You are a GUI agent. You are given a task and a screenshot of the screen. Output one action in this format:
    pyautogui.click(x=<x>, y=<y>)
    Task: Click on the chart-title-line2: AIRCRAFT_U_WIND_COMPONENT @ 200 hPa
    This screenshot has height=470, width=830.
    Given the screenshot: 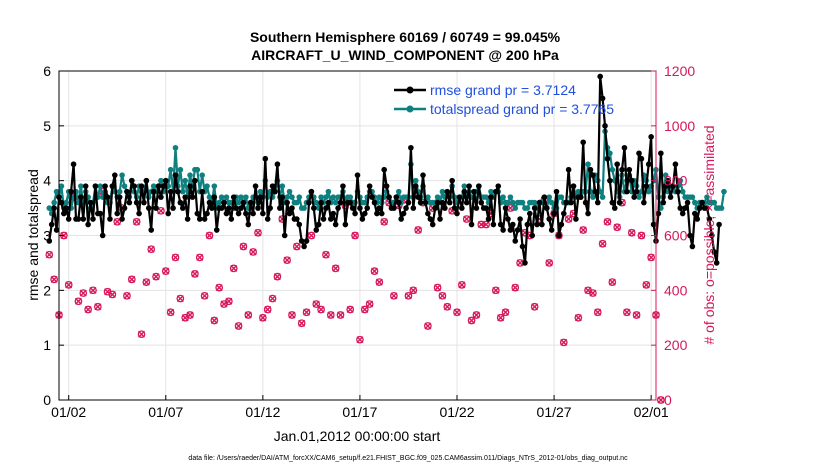 What is the action you would take?
    pyautogui.click(x=405, y=55)
    